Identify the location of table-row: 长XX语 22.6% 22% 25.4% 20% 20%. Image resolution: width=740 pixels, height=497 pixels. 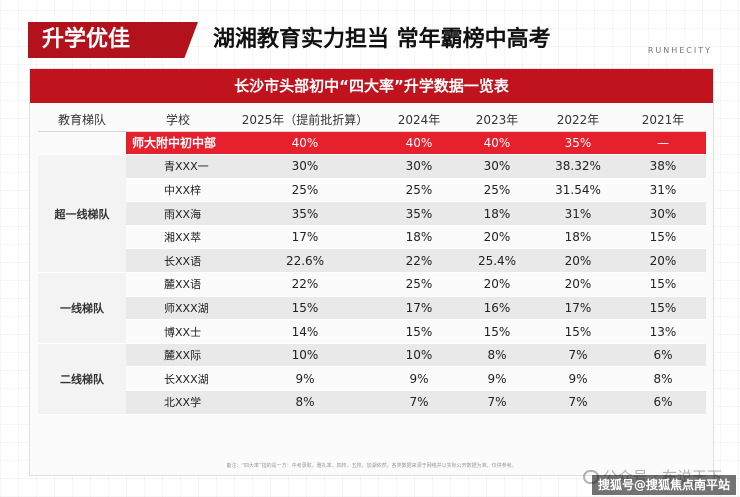
(372, 261).